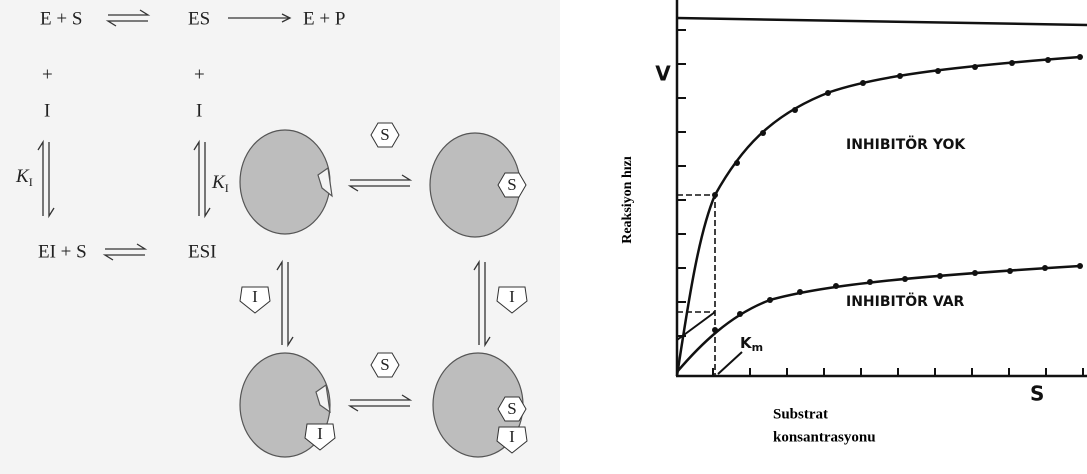 This screenshot has width=1087, height=474. Describe the element at coordinates (627, 200) in the screenshot. I see `y-axis-label: Reaksiyon hızı` at that location.